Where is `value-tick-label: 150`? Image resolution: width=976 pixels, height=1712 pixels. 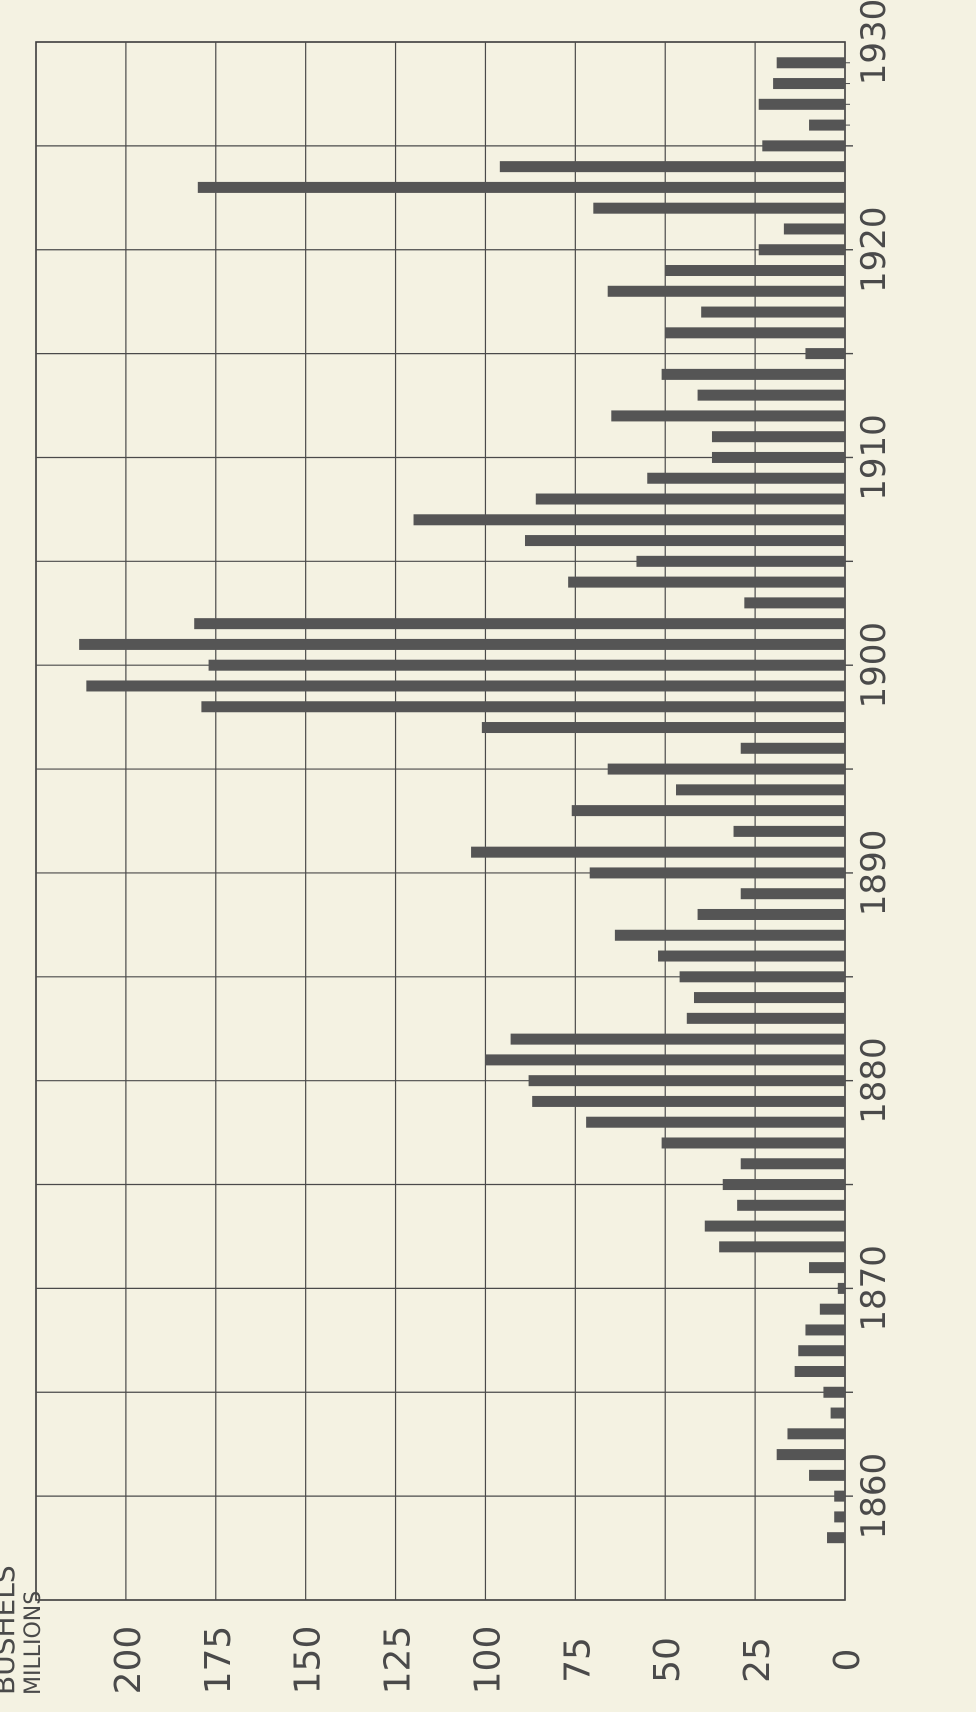
value-tick-label: 150 is located at coordinates (308, 1660).